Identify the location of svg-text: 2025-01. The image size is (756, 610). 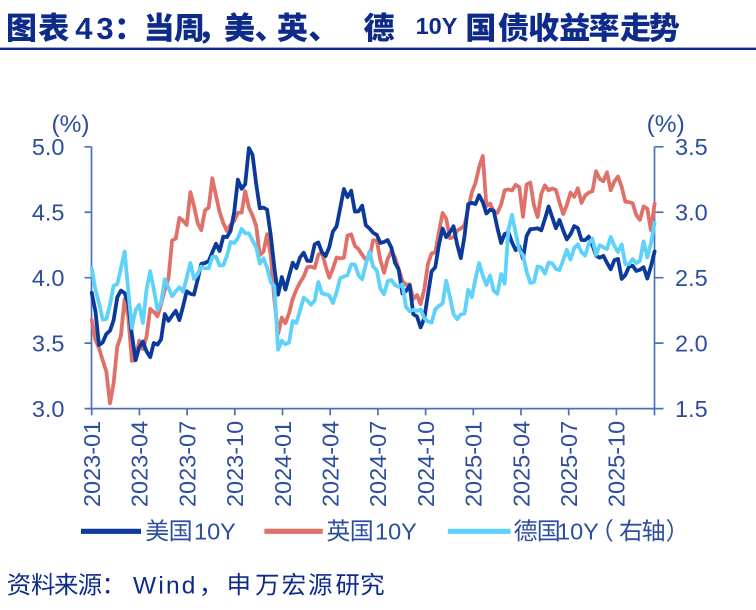
(474, 464).